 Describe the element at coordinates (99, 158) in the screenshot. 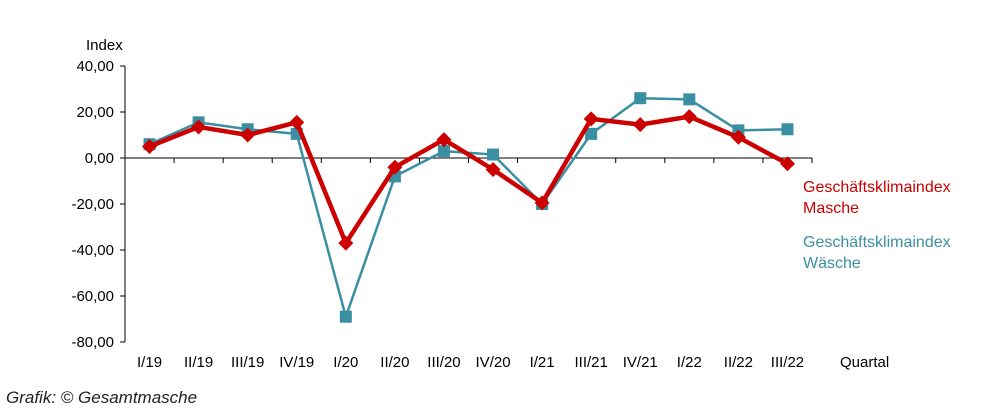

I see `y-tick-label: 0,00` at that location.